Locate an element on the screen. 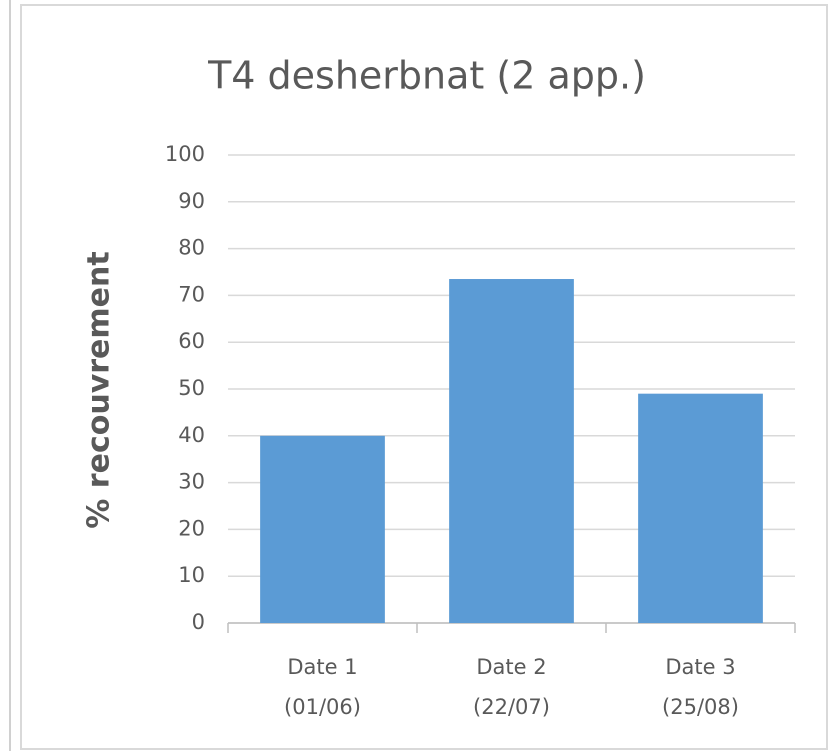  y-tick-label: 10 is located at coordinates (191, 575).